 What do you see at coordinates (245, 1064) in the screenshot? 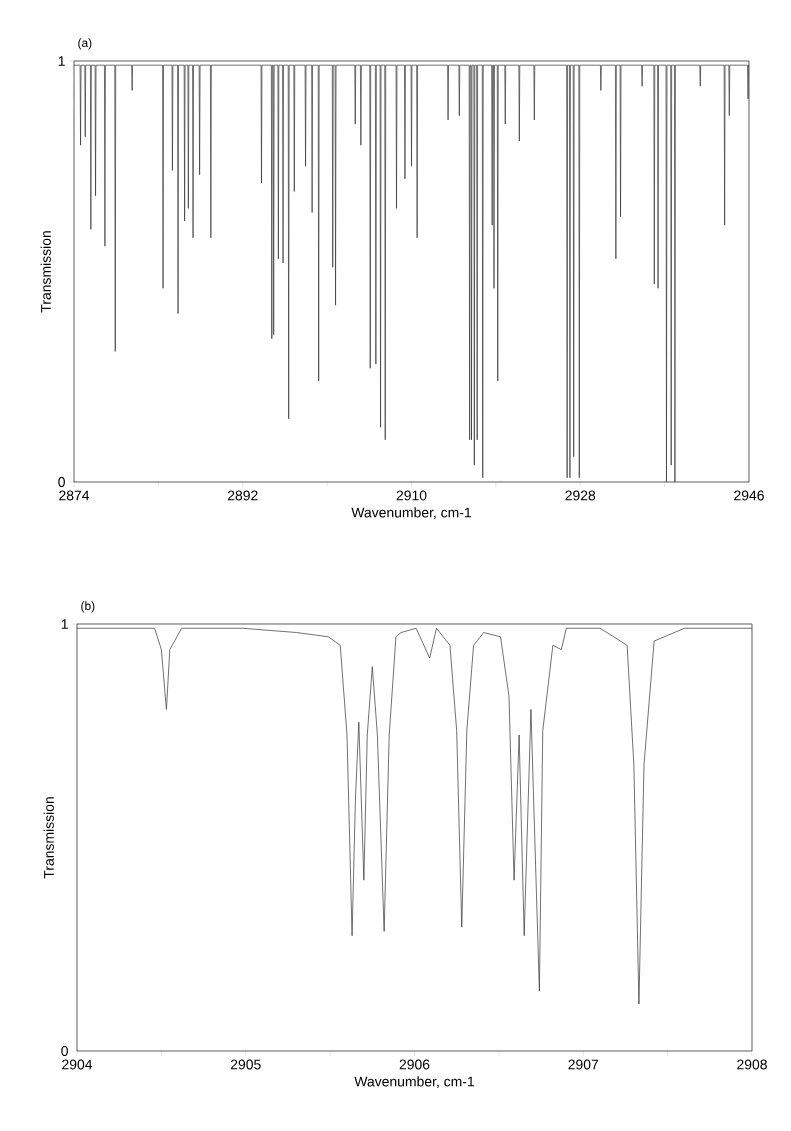
I see `x-tick-label: 2905` at bounding box center [245, 1064].